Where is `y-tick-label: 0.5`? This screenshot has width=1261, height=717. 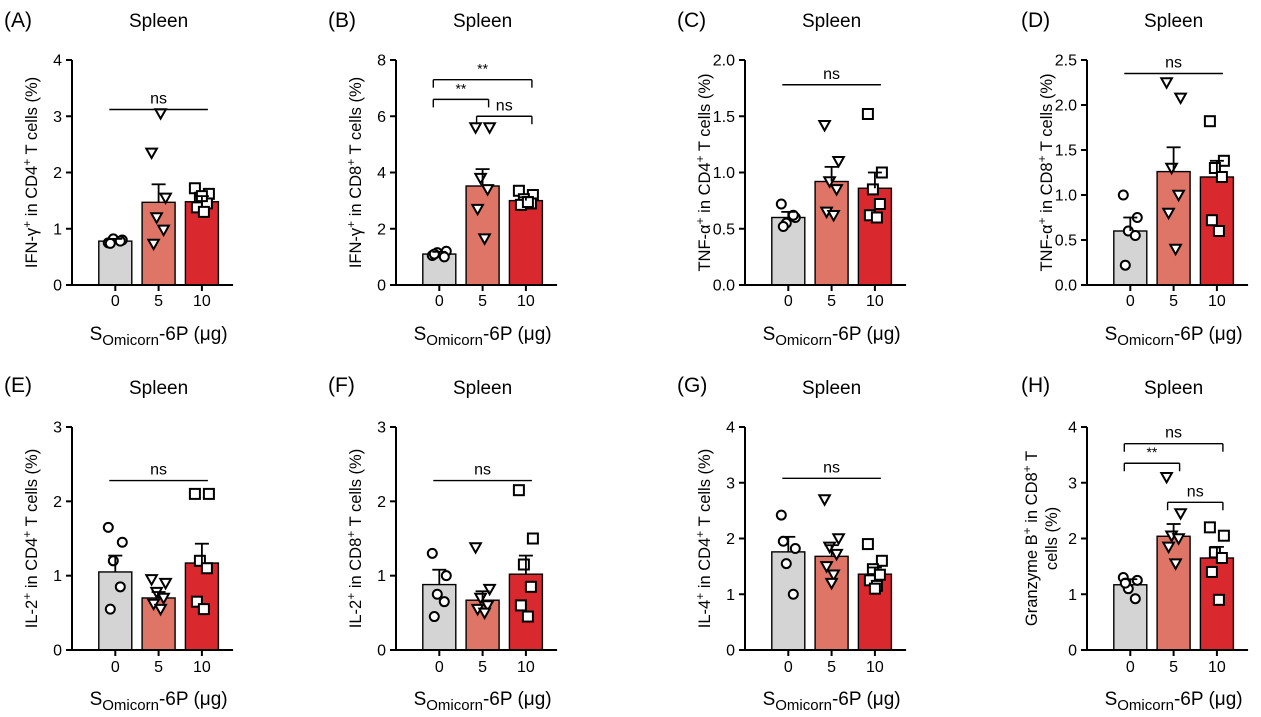
y-tick-label: 0.5 is located at coordinates (1066, 241).